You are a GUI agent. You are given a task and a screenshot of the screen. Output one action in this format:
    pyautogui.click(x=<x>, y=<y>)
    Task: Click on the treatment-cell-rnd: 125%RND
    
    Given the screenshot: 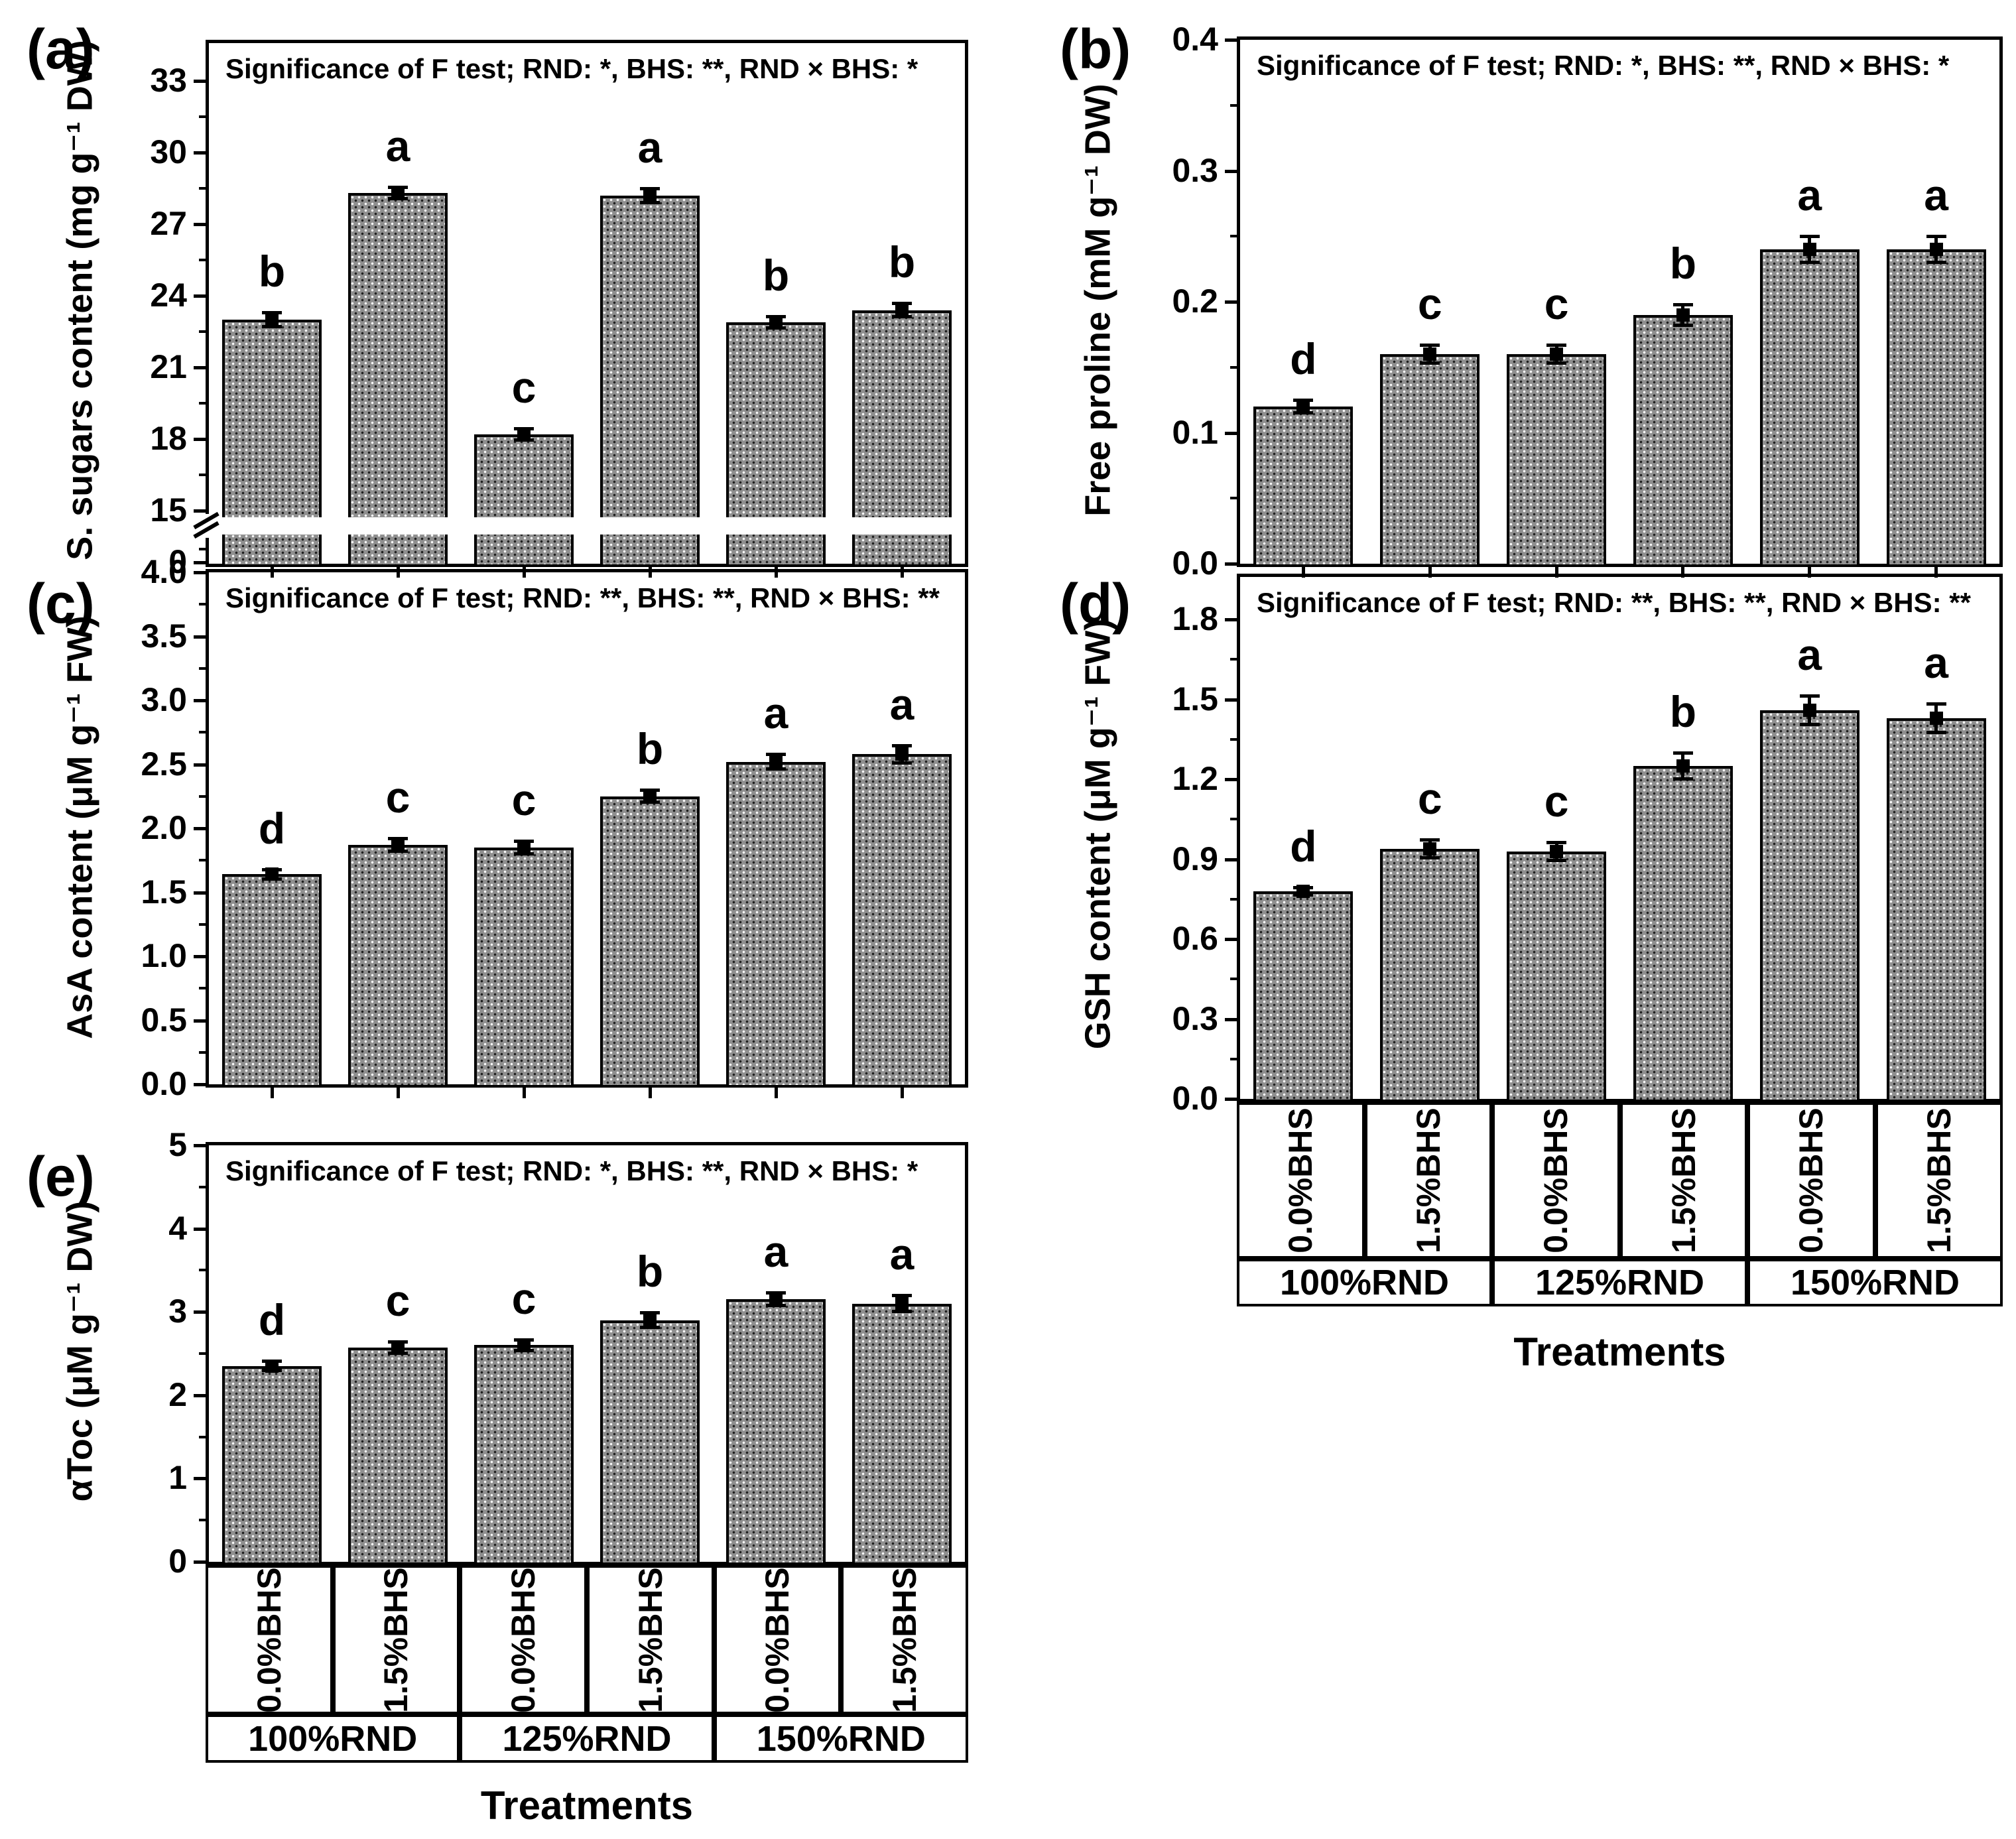 What is the action you would take?
    pyautogui.click(x=587, y=1738)
    